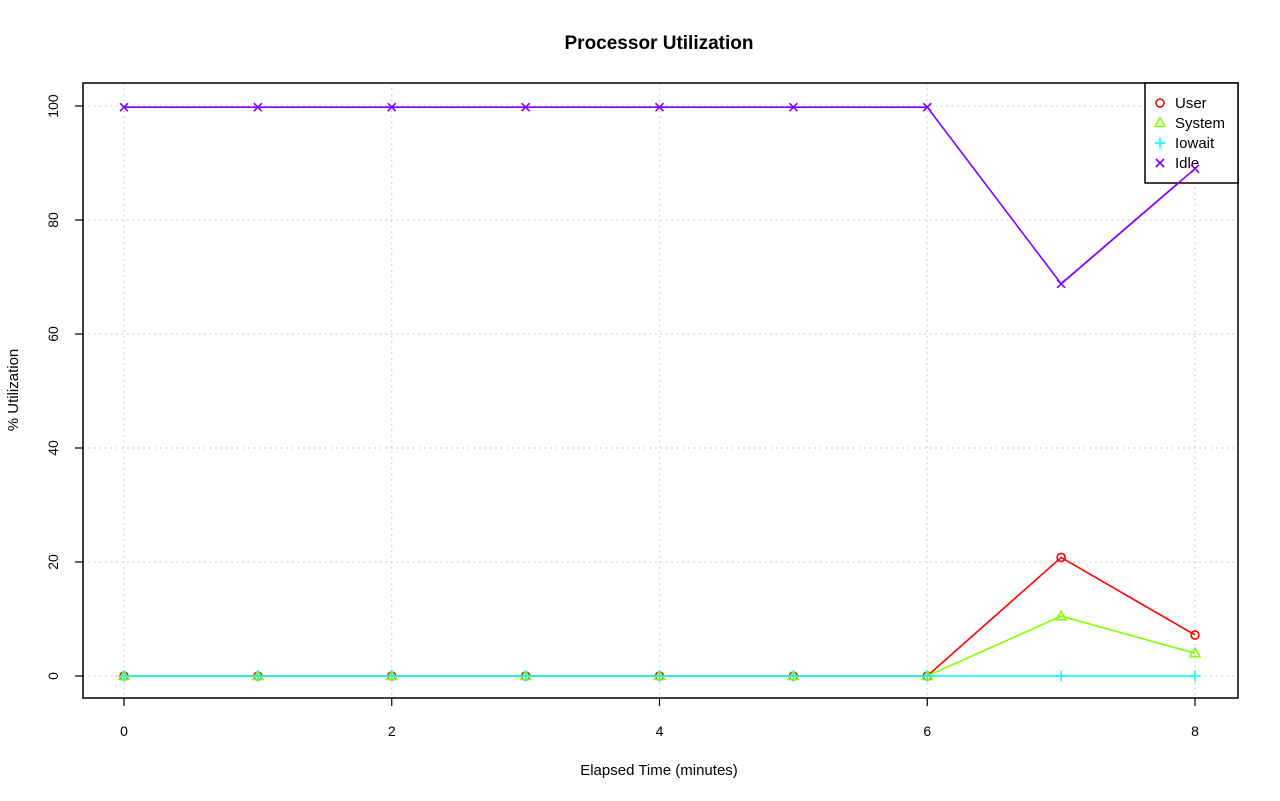 The image size is (1280, 801). I want to click on x-tick-label: 4, so click(660, 731).